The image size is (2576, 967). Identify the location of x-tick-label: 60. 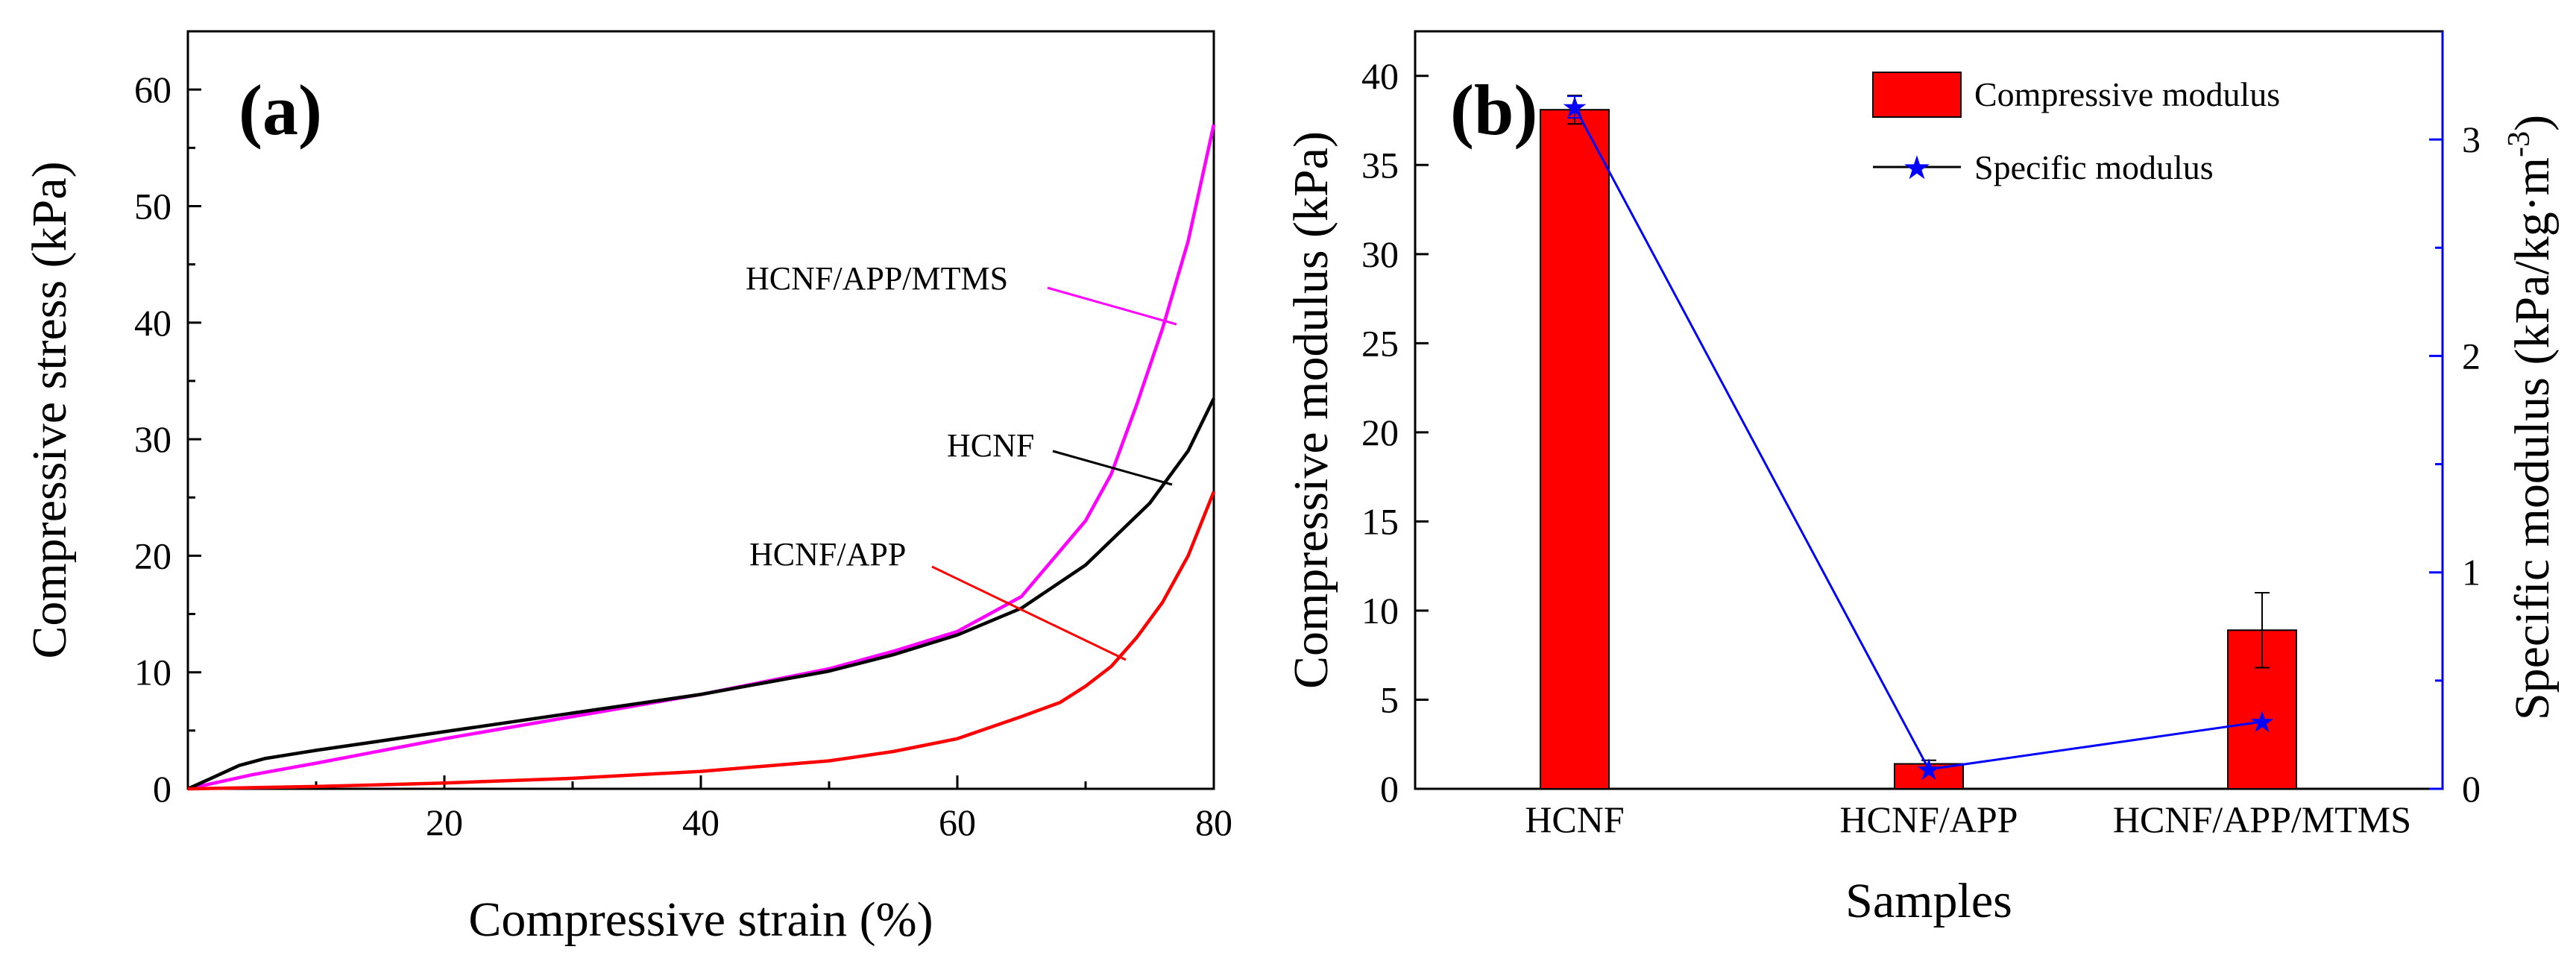
(957, 822).